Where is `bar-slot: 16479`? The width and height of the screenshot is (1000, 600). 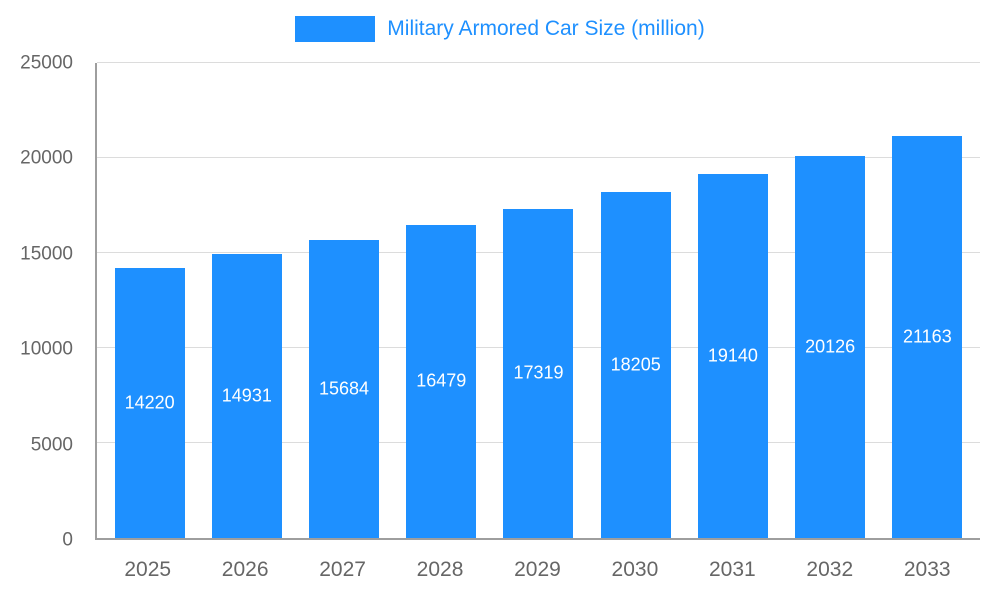
bar-slot: 16479 is located at coordinates (441, 300).